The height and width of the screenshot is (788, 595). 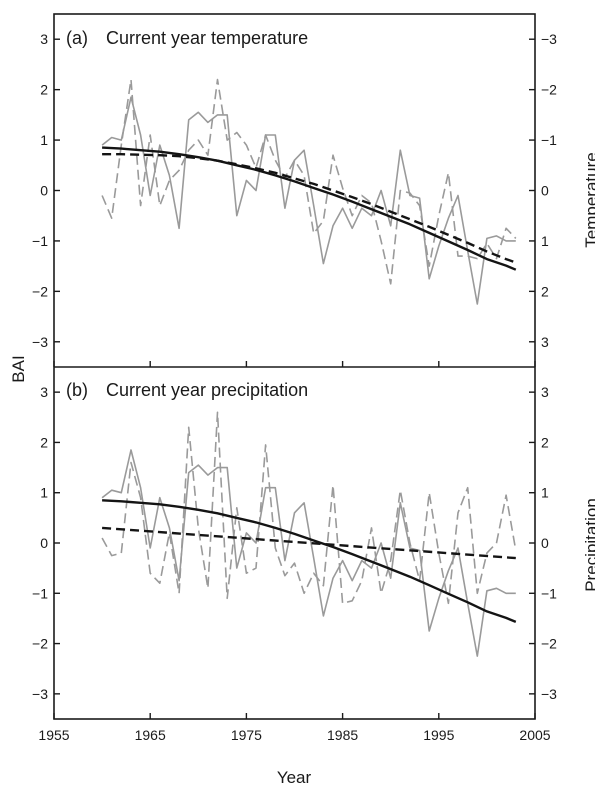 I want to click on x-tick-label: 1965, so click(x=150, y=735).